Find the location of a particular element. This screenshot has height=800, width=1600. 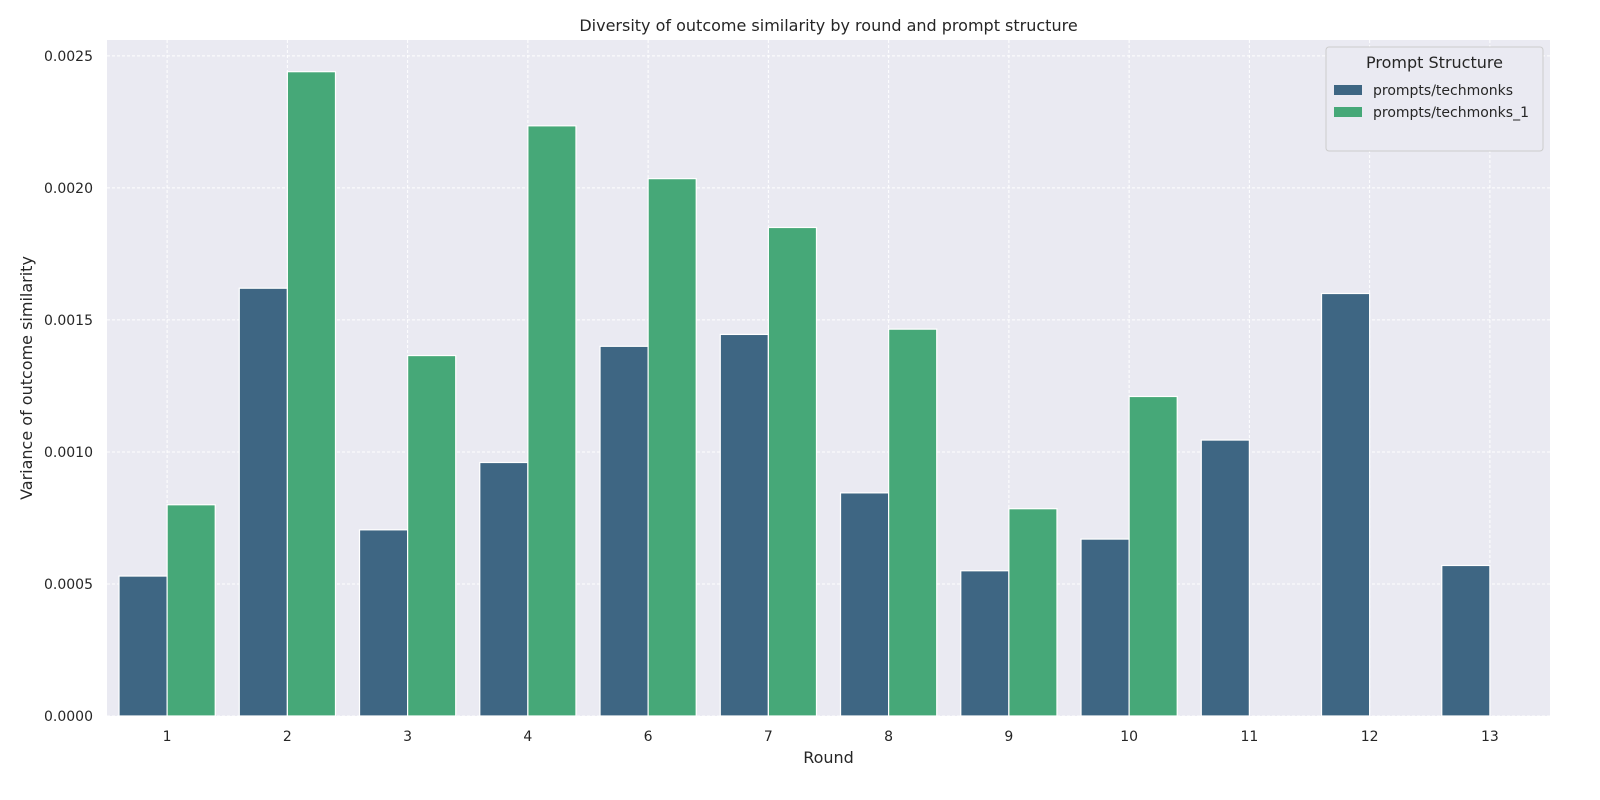

legend-box is located at coordinates (1434, 99).